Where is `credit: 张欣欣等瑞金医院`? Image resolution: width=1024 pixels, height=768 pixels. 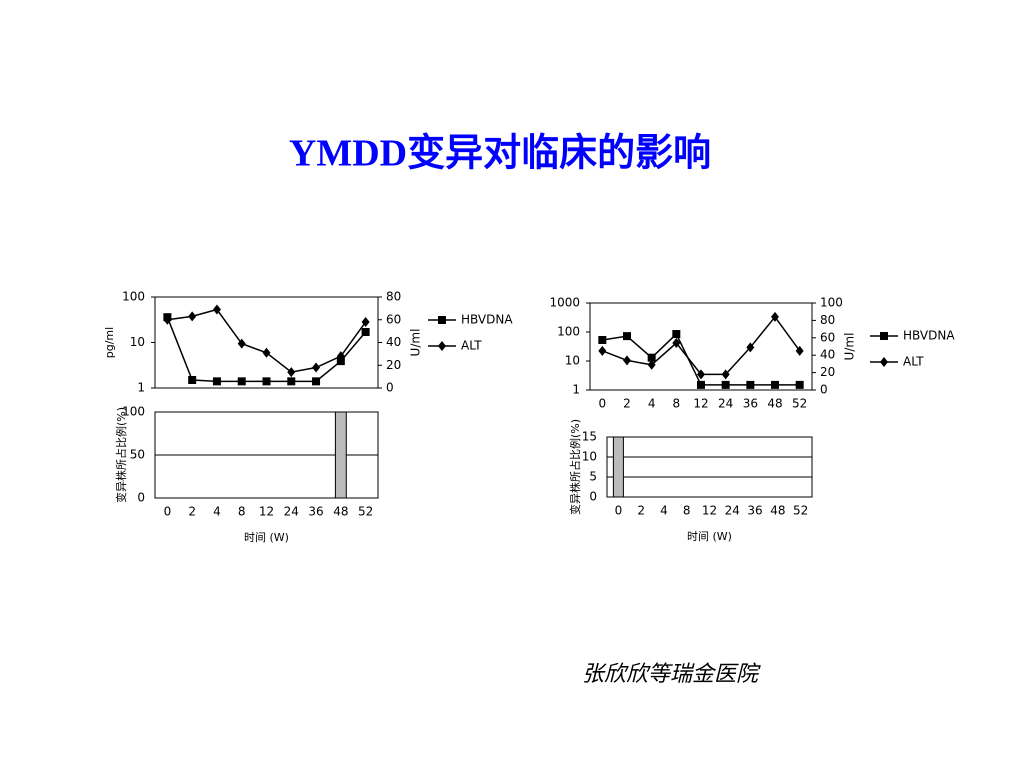 credit: 张欣欣等瑞金医院 is located at coordinates (671, 673).